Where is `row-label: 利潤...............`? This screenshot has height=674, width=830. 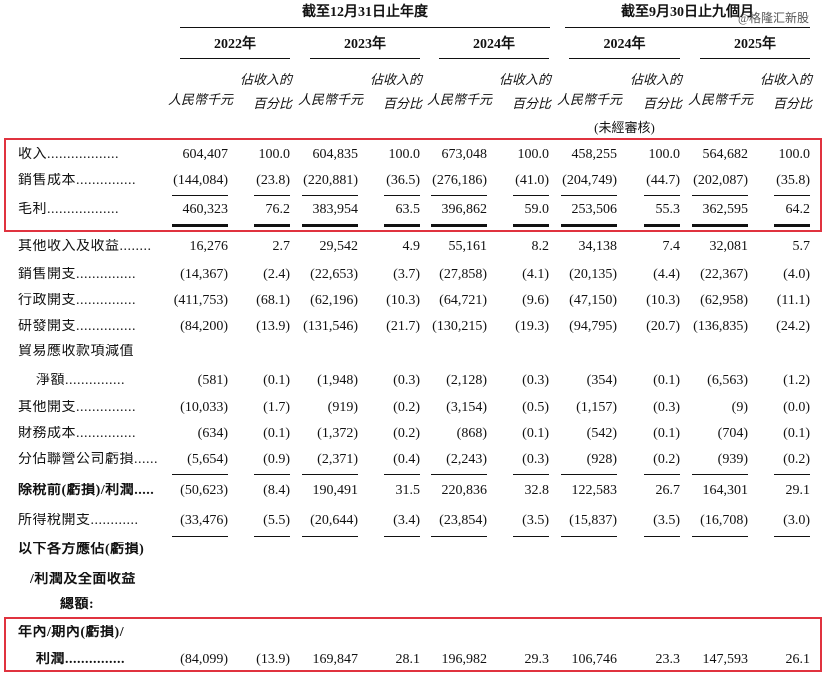 row-label: 利潤............... is located at coordinates (80, 659).